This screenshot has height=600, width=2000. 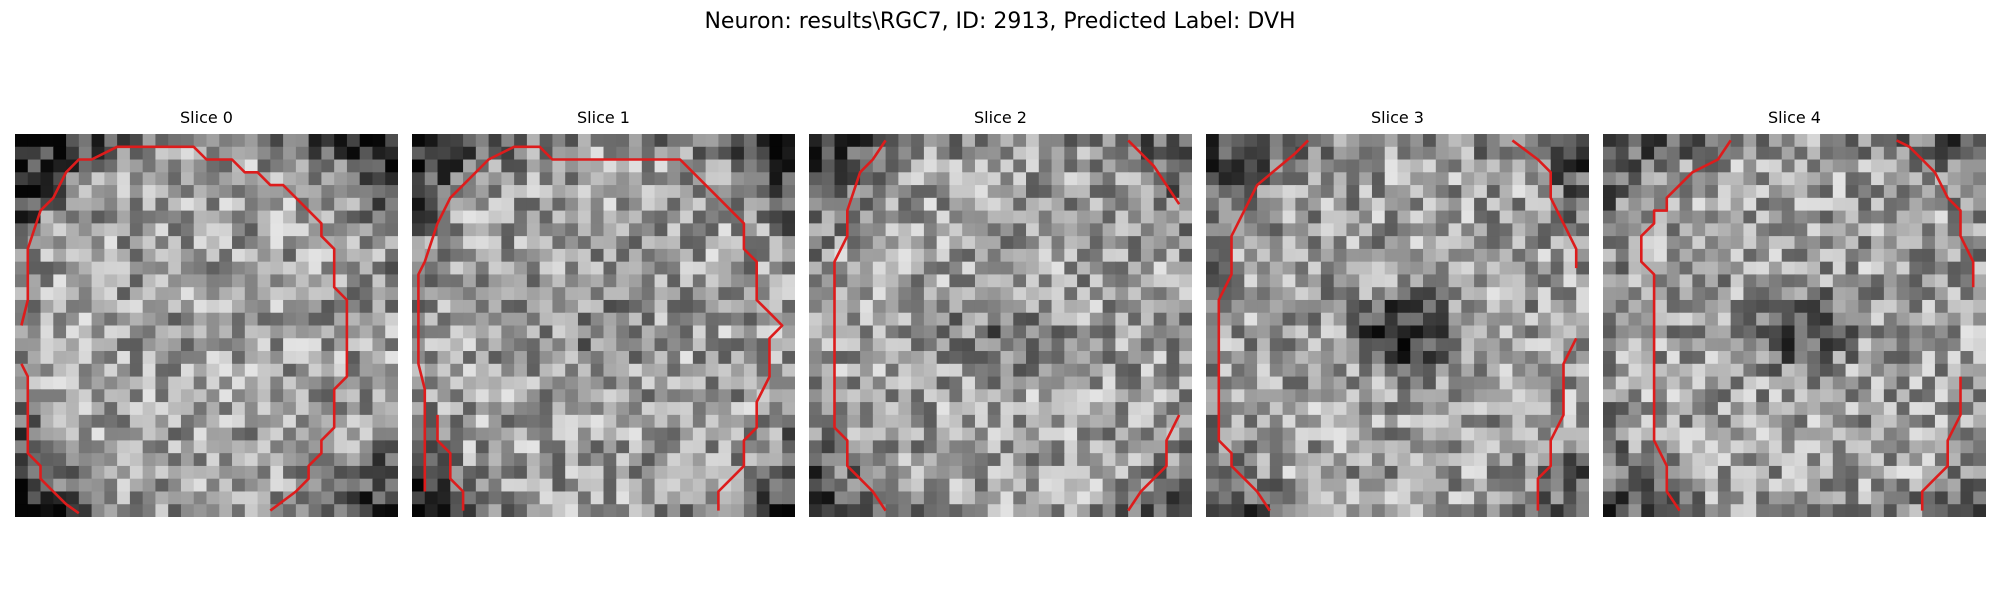 What do you see at coordinates (206, 117) in the screenshot?
I see `slice-title: Slice 0` at bounding box center [206, 117].